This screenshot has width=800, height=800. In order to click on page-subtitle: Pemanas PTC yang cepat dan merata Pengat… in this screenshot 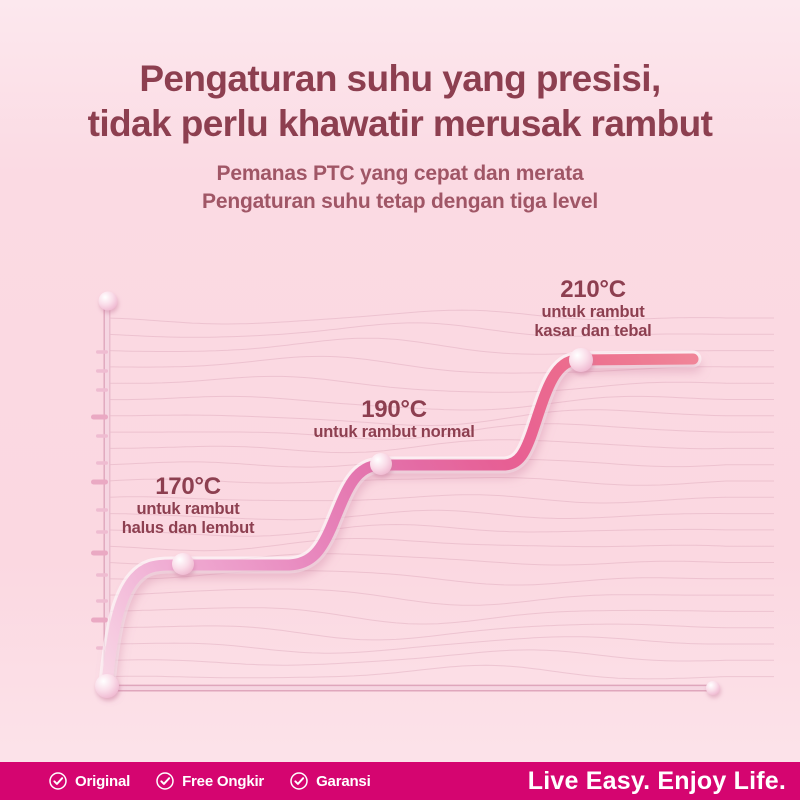, I will do `click(400, 188)`.